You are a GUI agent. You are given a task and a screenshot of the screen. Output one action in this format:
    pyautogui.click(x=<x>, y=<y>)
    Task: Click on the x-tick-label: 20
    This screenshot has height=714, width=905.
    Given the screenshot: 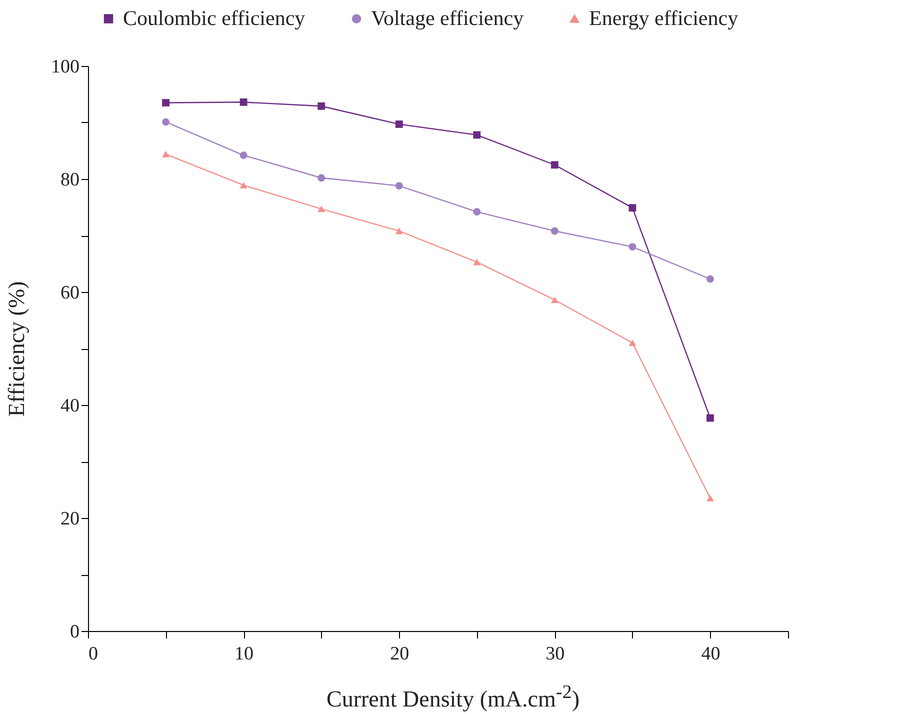 What is the action you would take?
    pyautogui.click(x=400, y=654)
    